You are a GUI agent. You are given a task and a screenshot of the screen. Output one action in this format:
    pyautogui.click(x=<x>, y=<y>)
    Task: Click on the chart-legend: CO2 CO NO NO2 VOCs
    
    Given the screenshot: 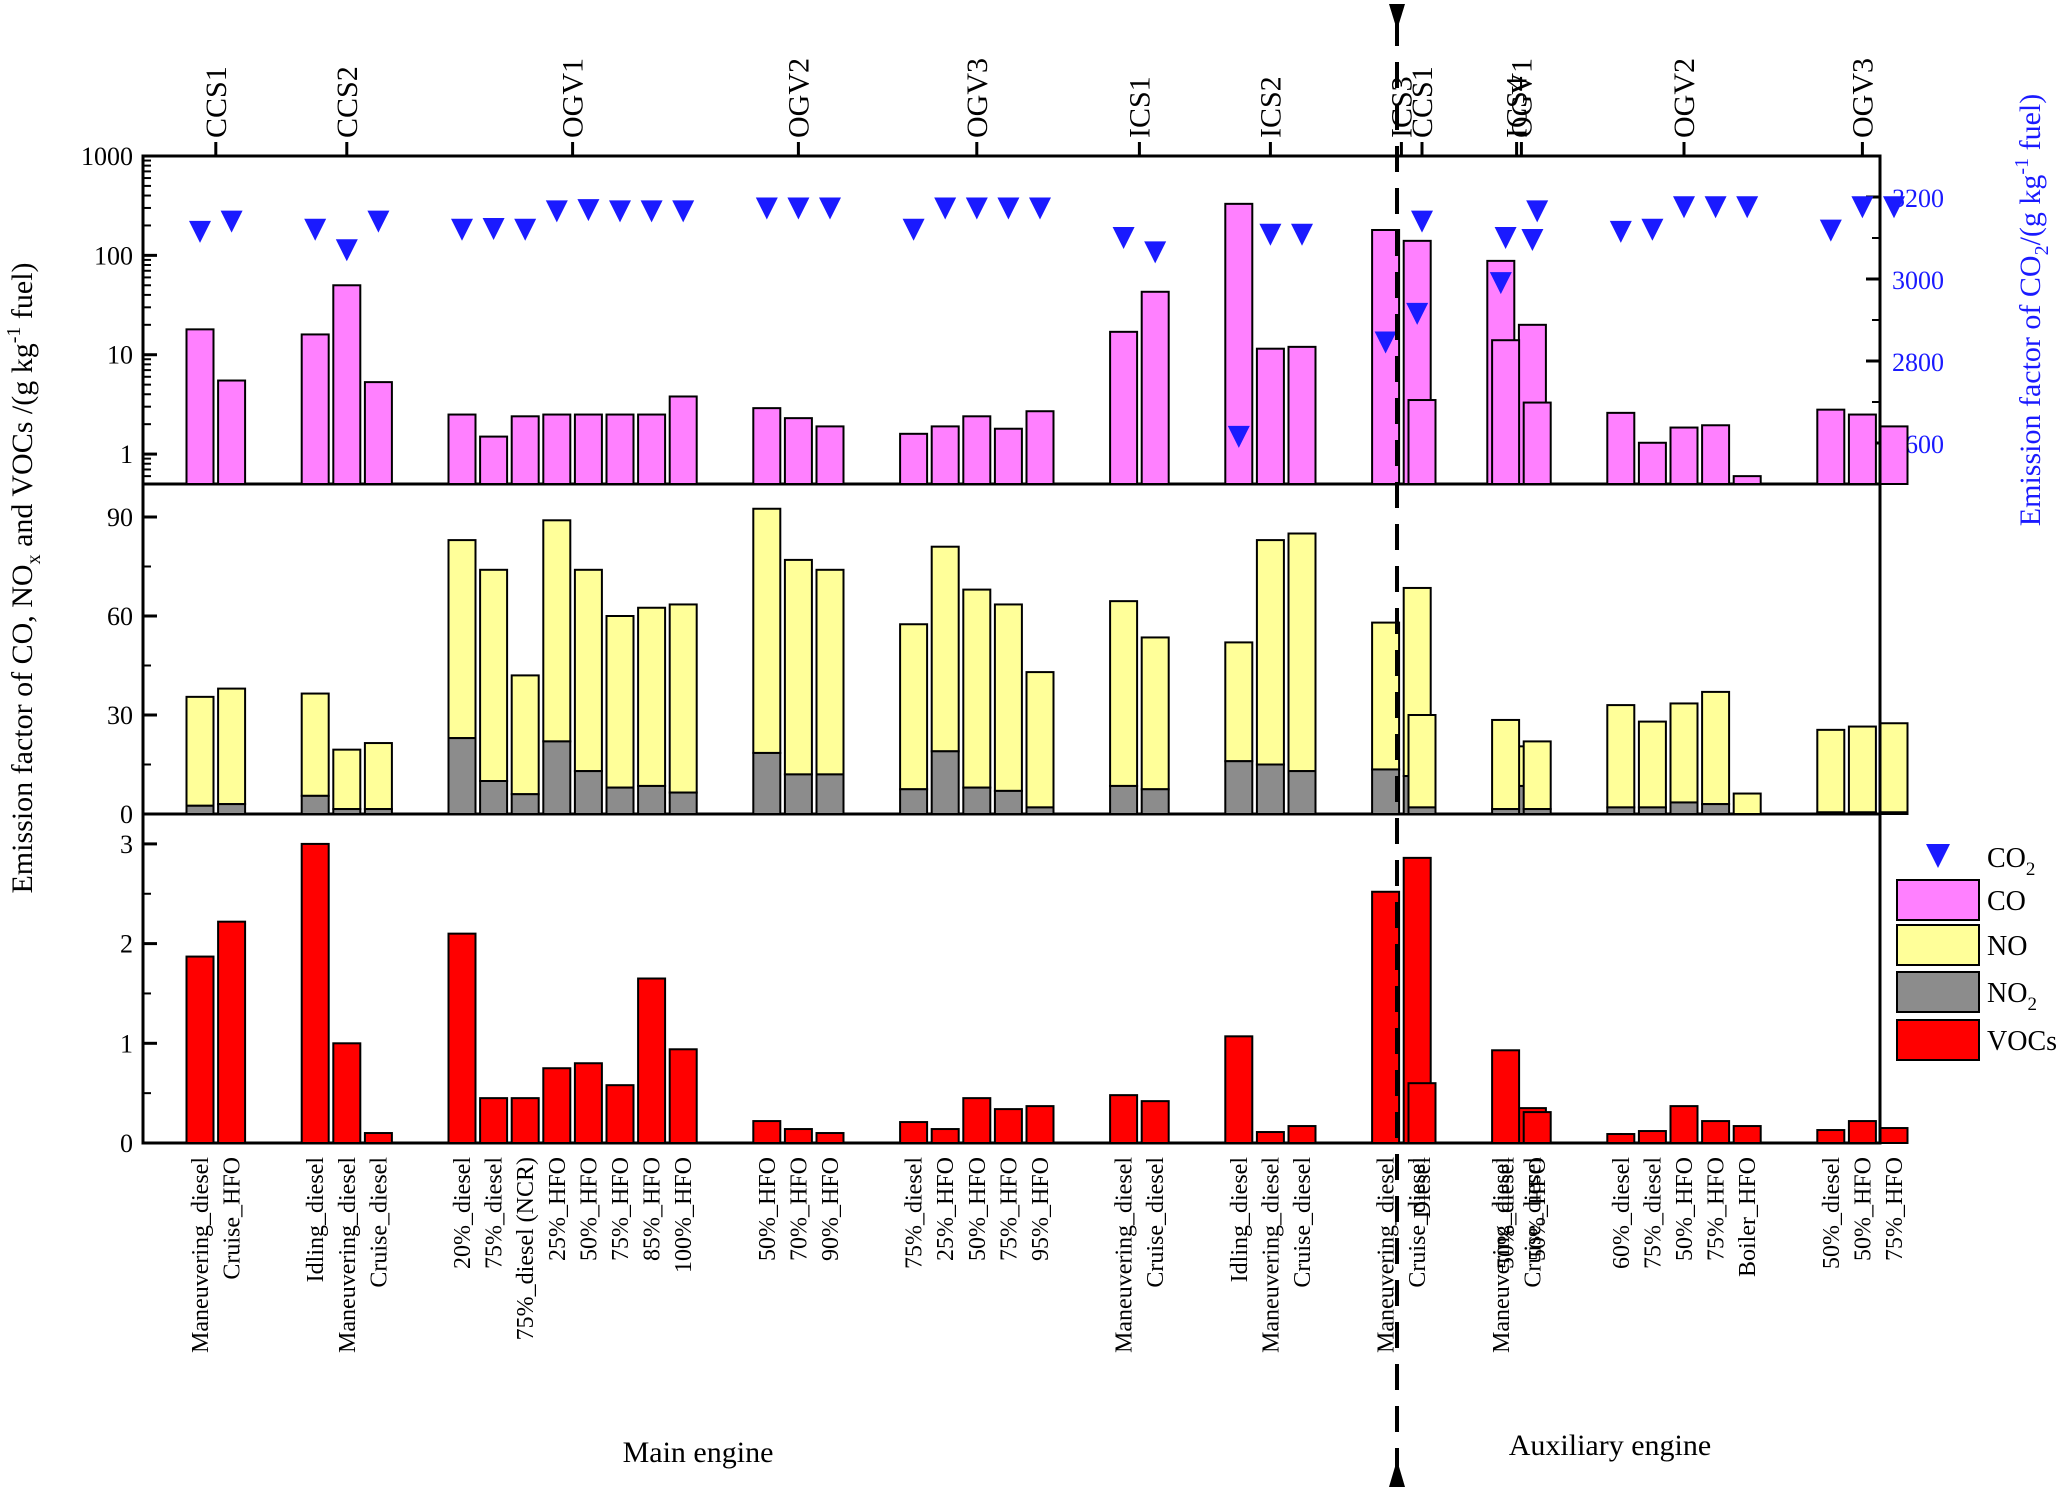 What is the action you would take?
    pyautogui.click(x=1976, y=952)
    